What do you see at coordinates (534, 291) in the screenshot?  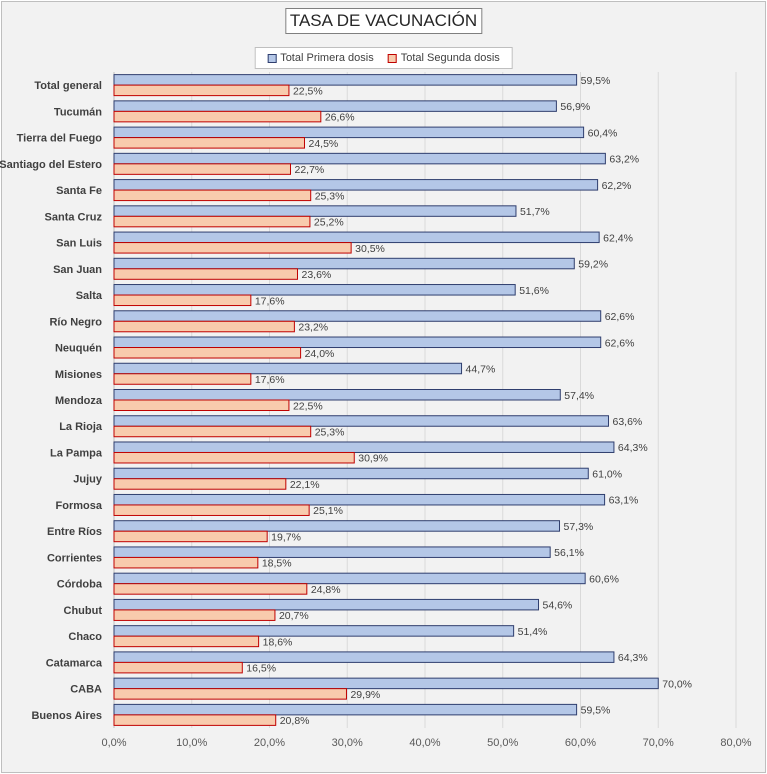 I see `data-label-primera: 51,6%` at bounding box center [534, 291].